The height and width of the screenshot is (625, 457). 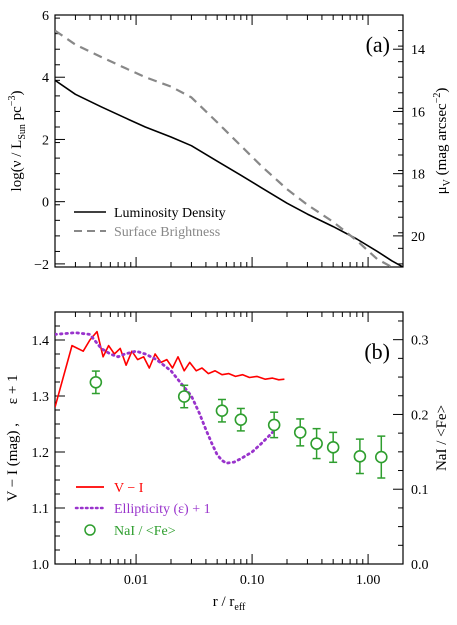 What do you see at coordinates (150, 223) in the screenshot?
I see `panel-a-legend: Luminosity Density Surface Brightness` at bounding box center [150, 223].